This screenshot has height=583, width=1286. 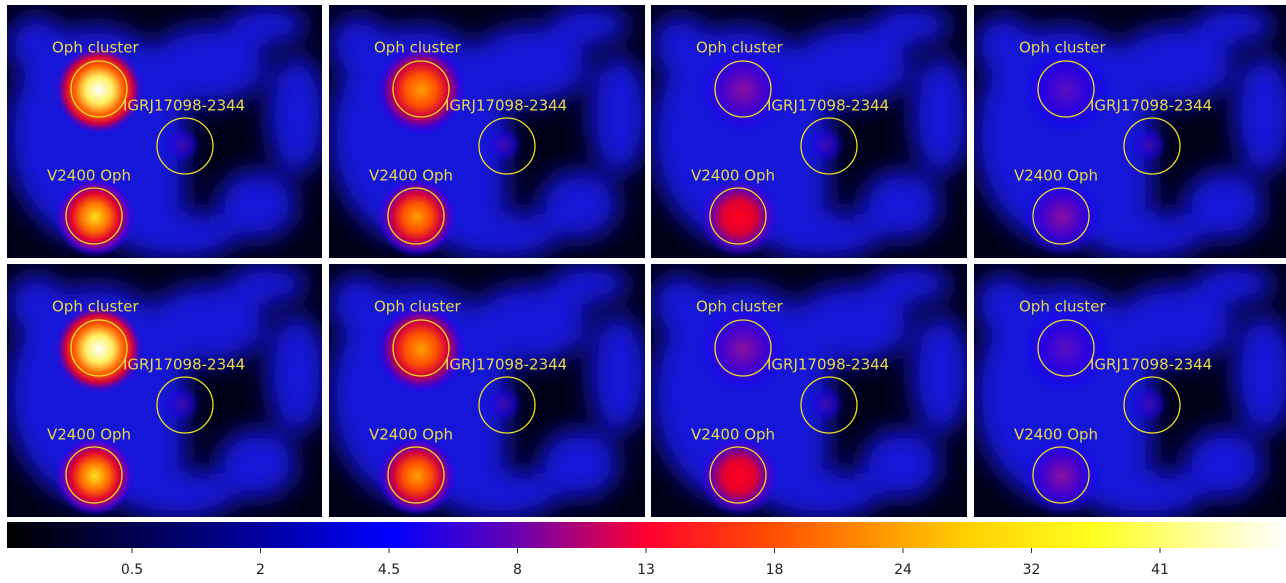 I want to click on tick-label: 32, so click(x=1032, y=570).